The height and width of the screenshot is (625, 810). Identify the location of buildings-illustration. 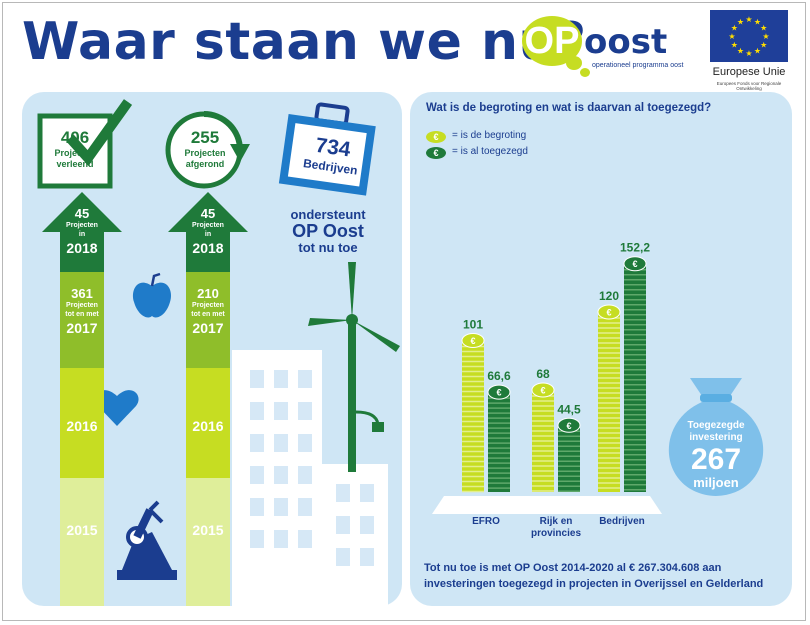
(252, 478).